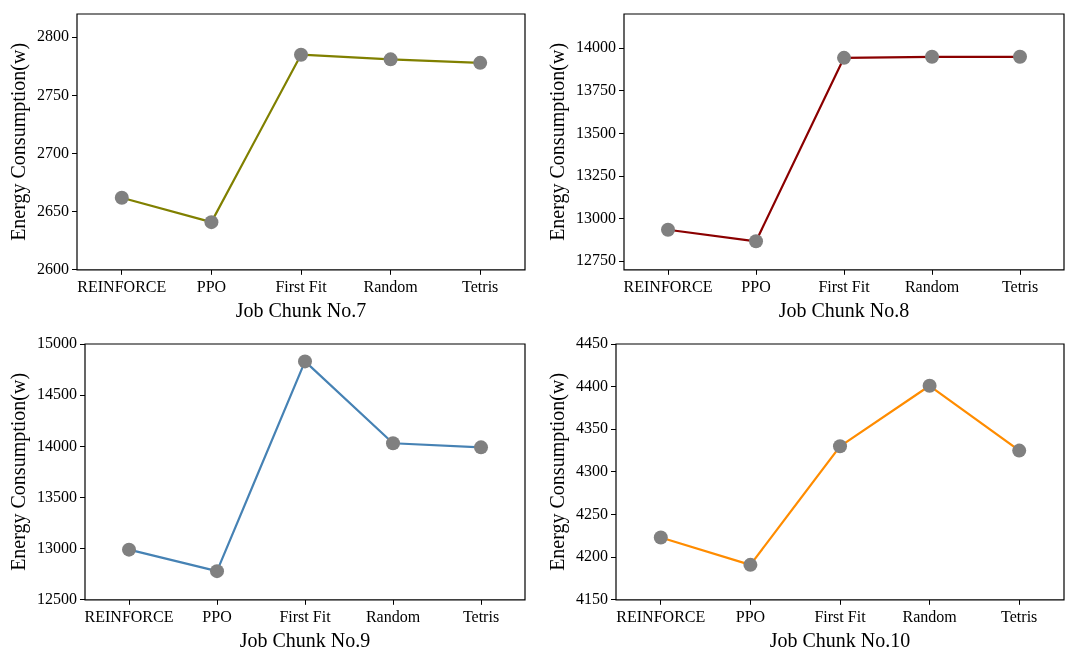  Describe the element at coordinates (840, 640) in the screenshot. I see `x-axis-title: Job Chunk No.10` at that location.